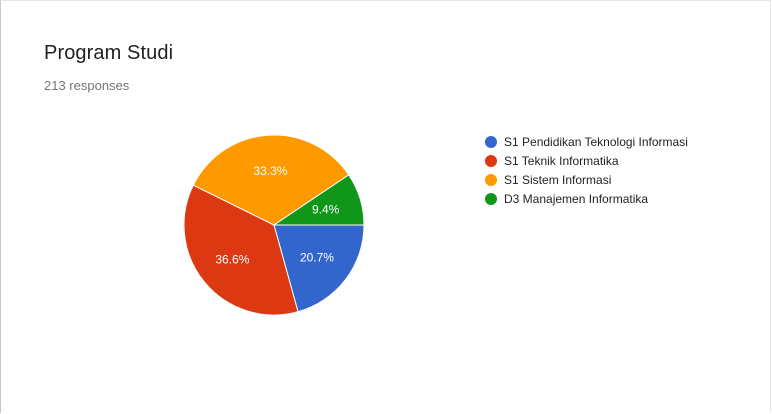 Image resolution: width=772 pixels, height=414 pixels. I want to click on slice-label-3: 9.4%, so click(326, 209).